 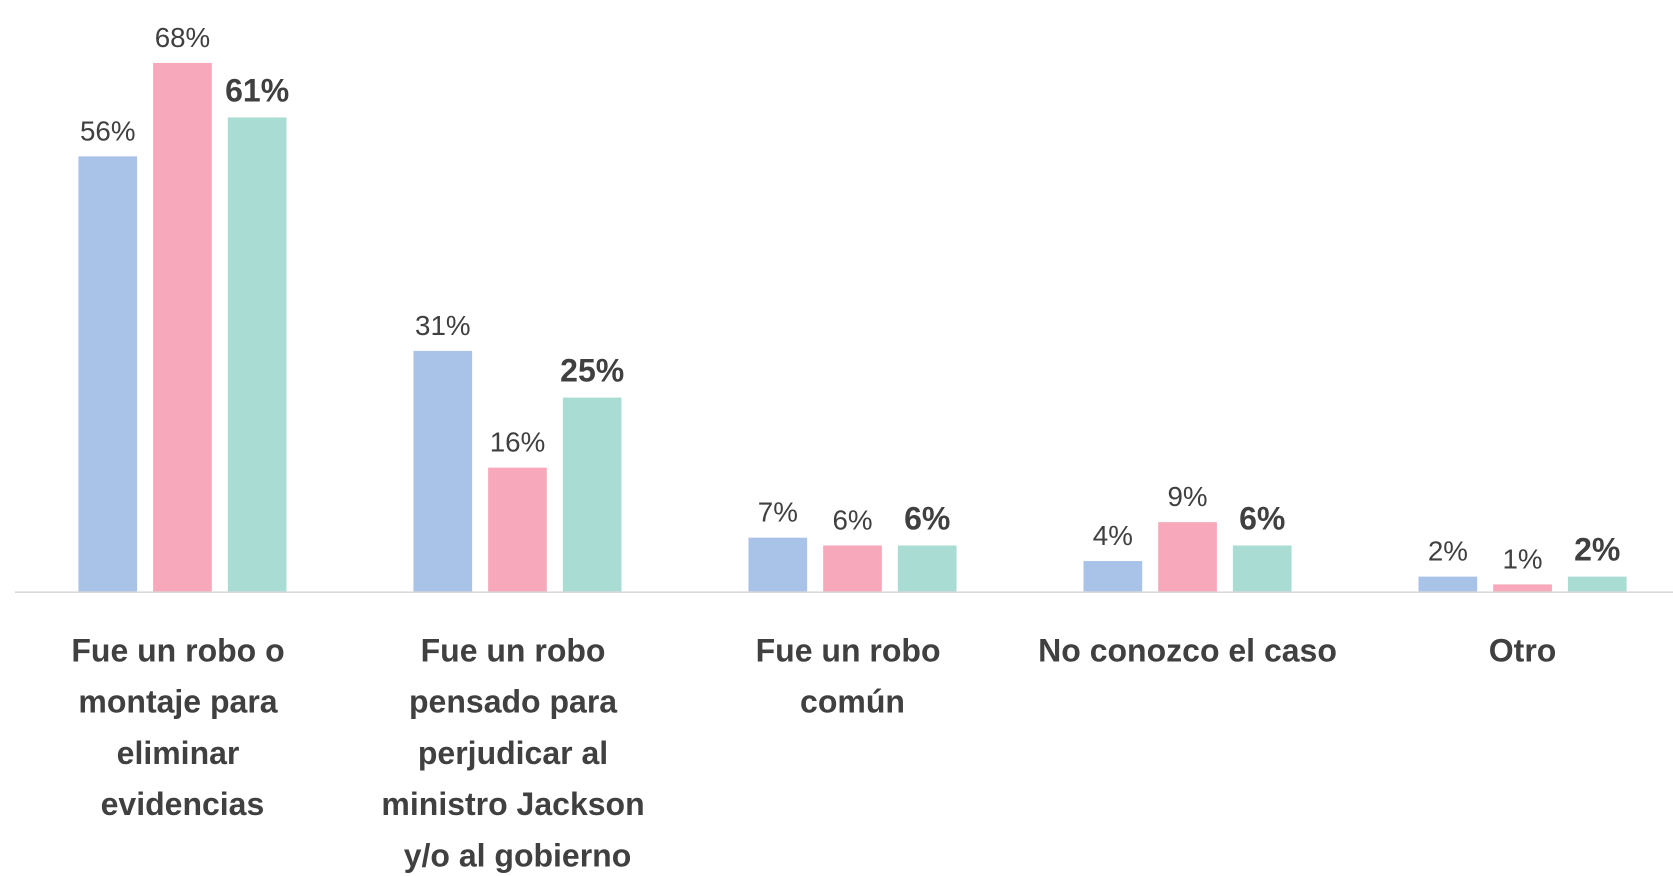 What do you see at coordinates (257, 90) in the screenshot?
I see `value-label: 61%` at bounding box center [257, 90].